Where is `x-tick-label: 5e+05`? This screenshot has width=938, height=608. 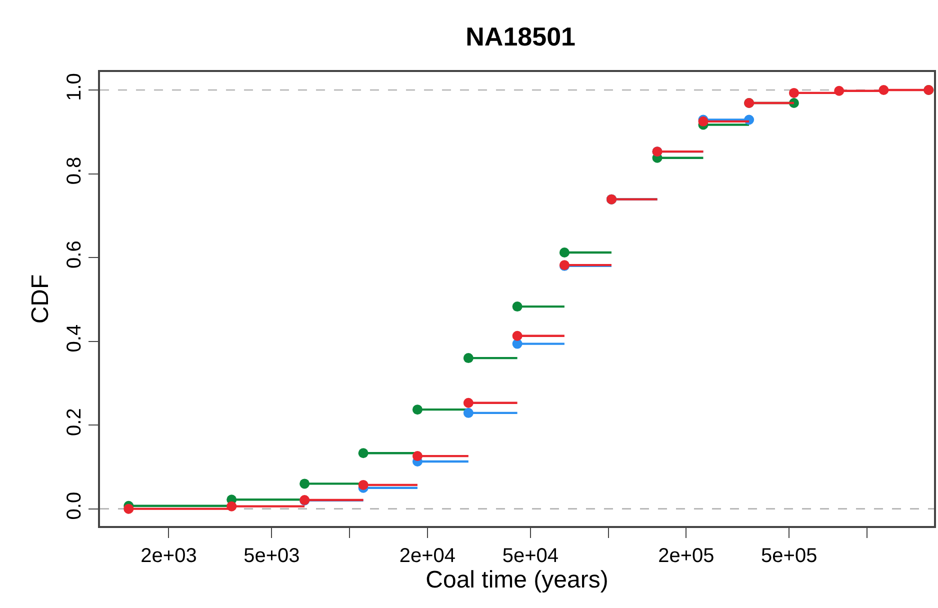
x-tick-label: 5e+05 is located at coordinates (789, 555).